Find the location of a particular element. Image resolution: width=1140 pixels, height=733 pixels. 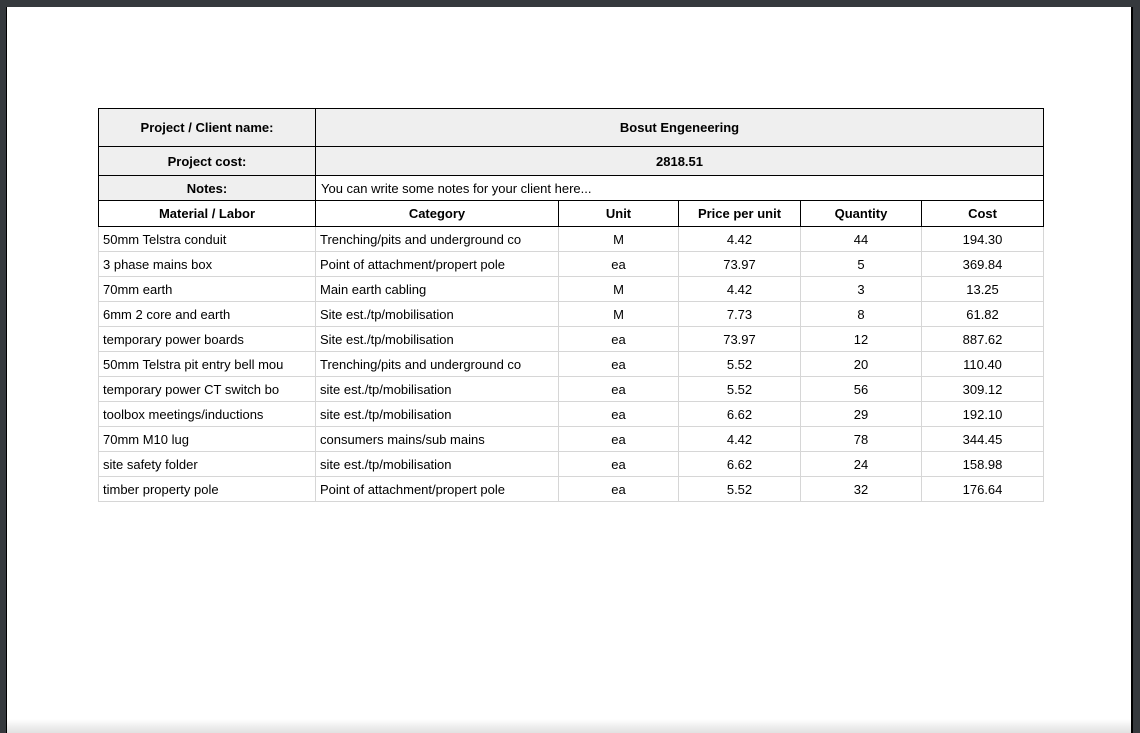

notes-label: Notes: is located at coordinates (207, 188).